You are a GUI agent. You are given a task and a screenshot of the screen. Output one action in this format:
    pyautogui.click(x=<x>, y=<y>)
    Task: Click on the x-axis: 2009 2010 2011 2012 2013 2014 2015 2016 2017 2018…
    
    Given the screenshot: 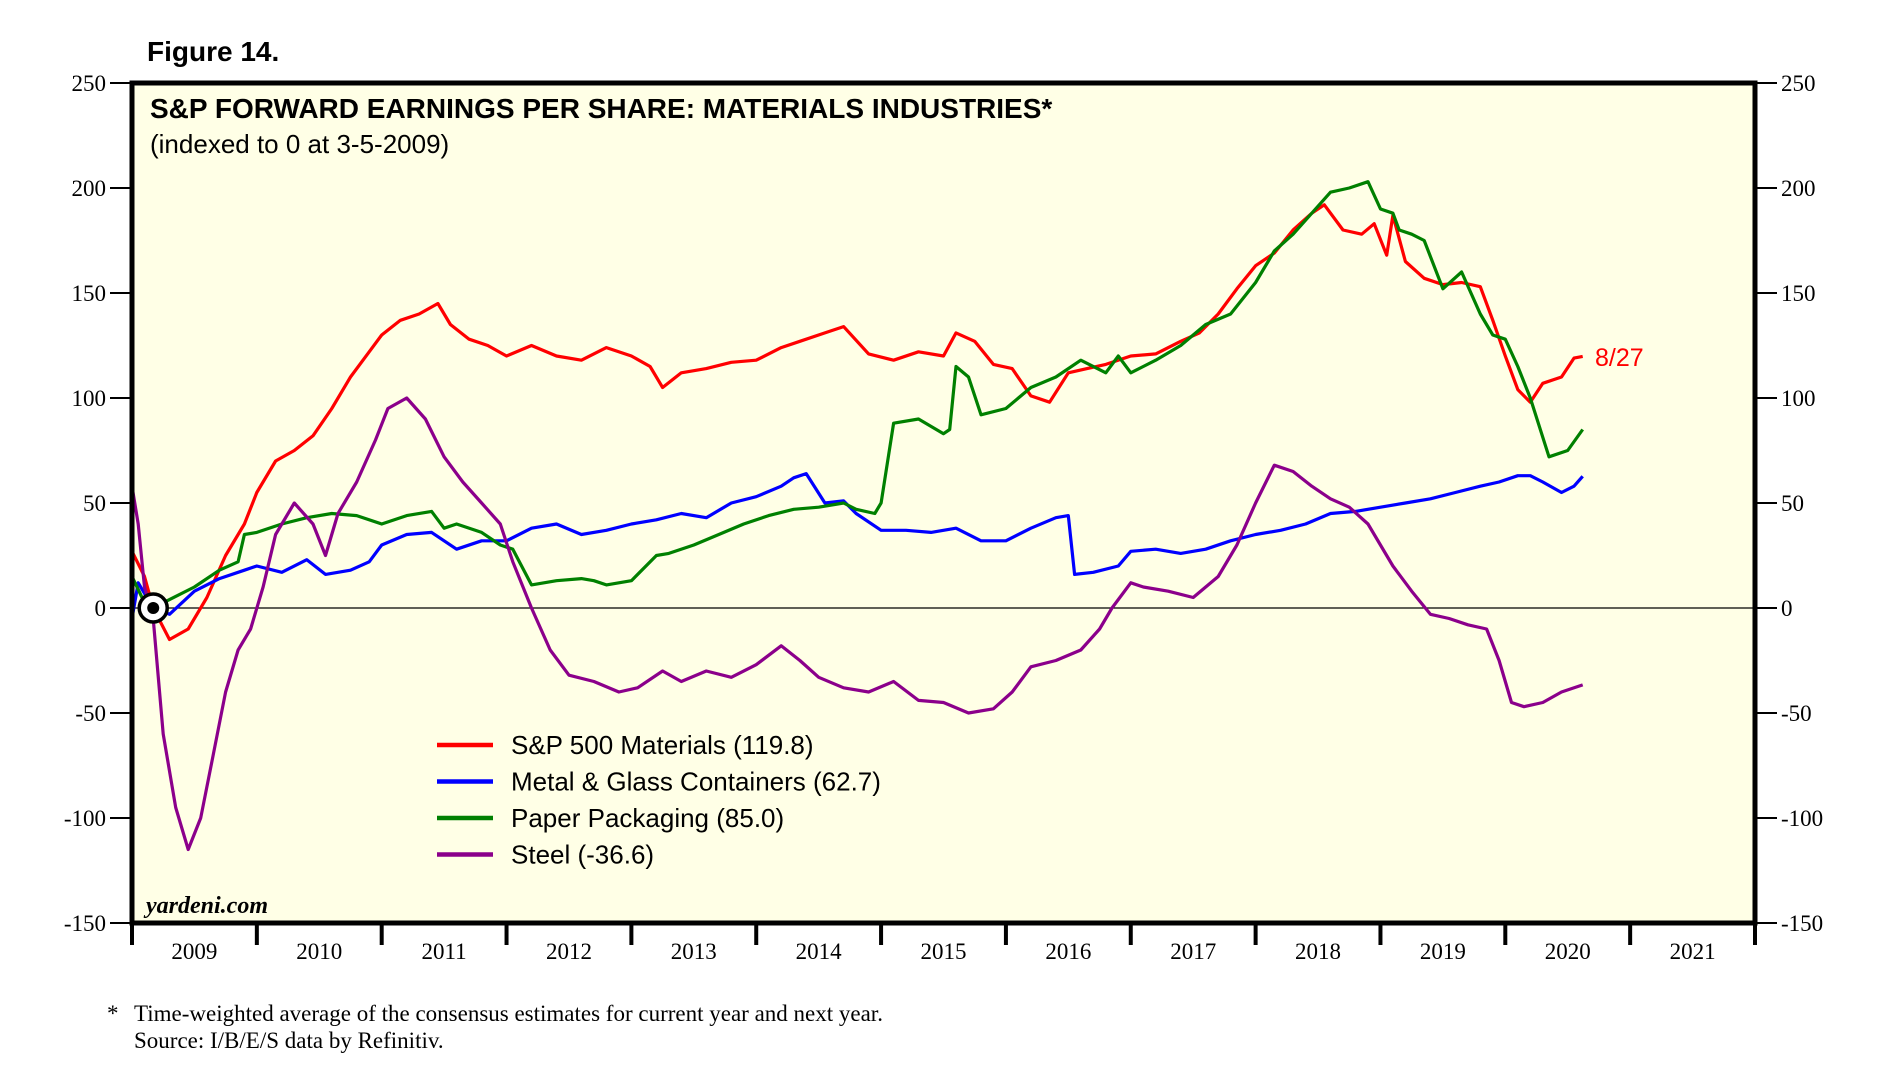 What is the action you would take?
    pyautogui.click(x=943, y=943)
    